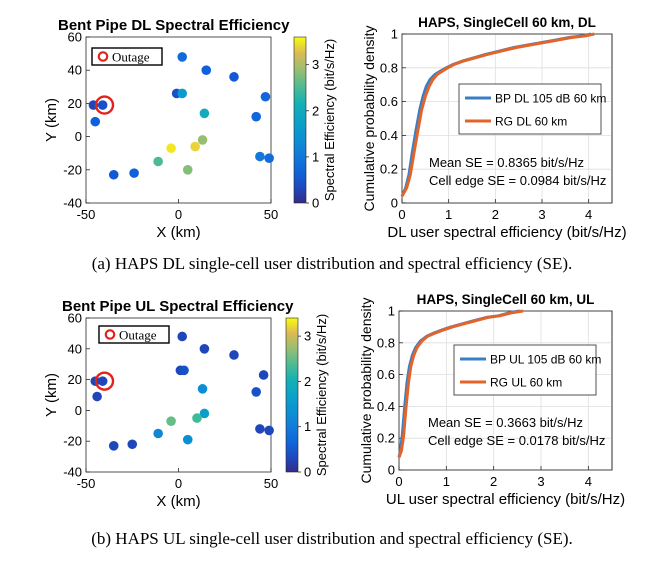  I want to click on dl-cdf-xtick-label: 0, so click(401, 214).